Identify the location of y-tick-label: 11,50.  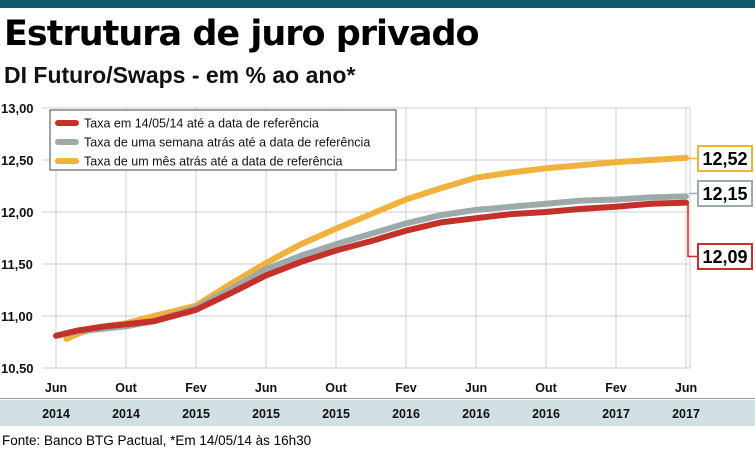
(17, 264).